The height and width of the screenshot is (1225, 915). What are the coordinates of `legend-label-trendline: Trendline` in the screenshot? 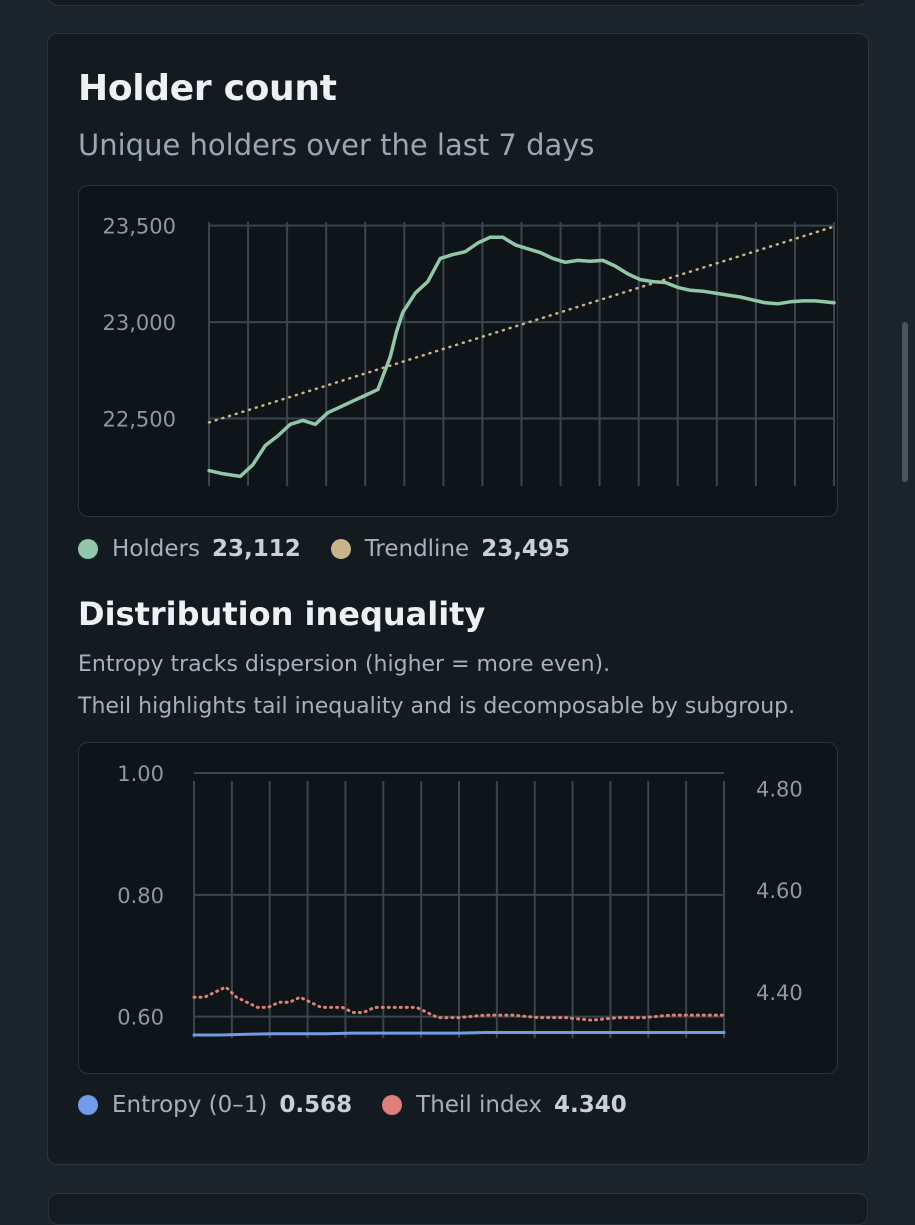 It's located at (417, 549).